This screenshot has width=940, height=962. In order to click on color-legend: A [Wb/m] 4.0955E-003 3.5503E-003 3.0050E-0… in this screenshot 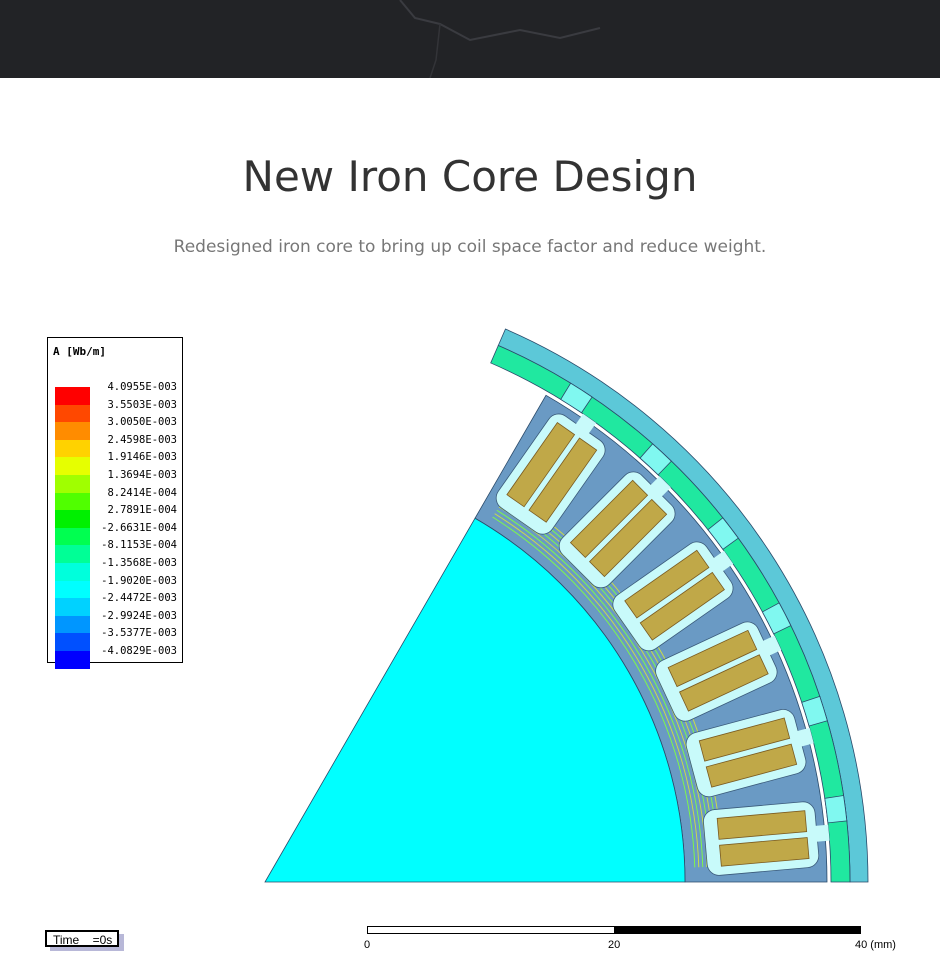, I will do `click(115, 503)`.